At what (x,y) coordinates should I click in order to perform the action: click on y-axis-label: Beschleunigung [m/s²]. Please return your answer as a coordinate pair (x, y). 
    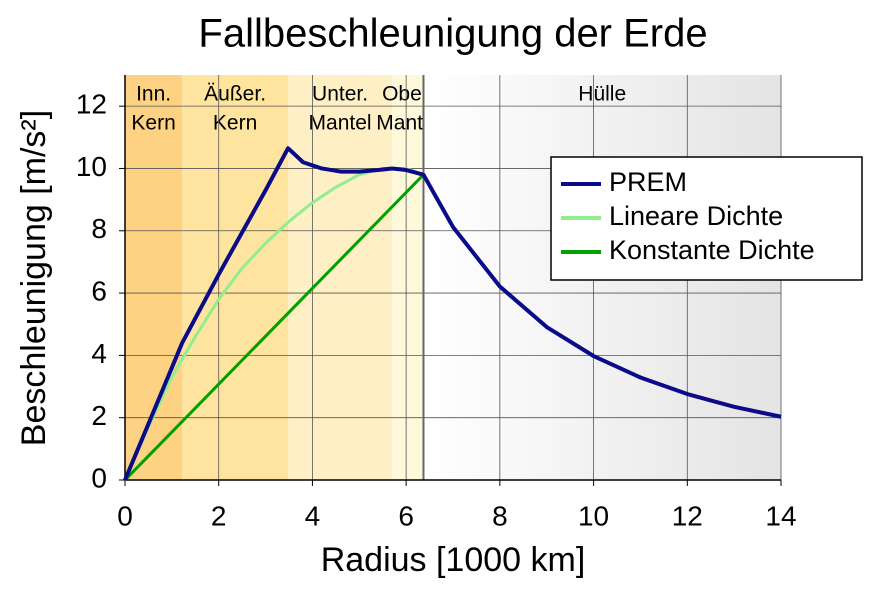
    Looking at the image, I should click on (34, 278).